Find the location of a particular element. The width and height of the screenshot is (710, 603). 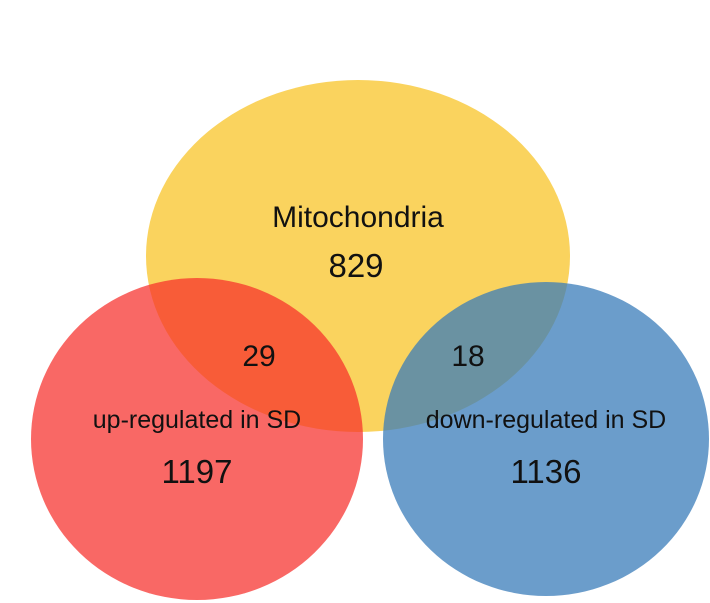

mitochondria-count: 829 is located at coordinates (355, 265).